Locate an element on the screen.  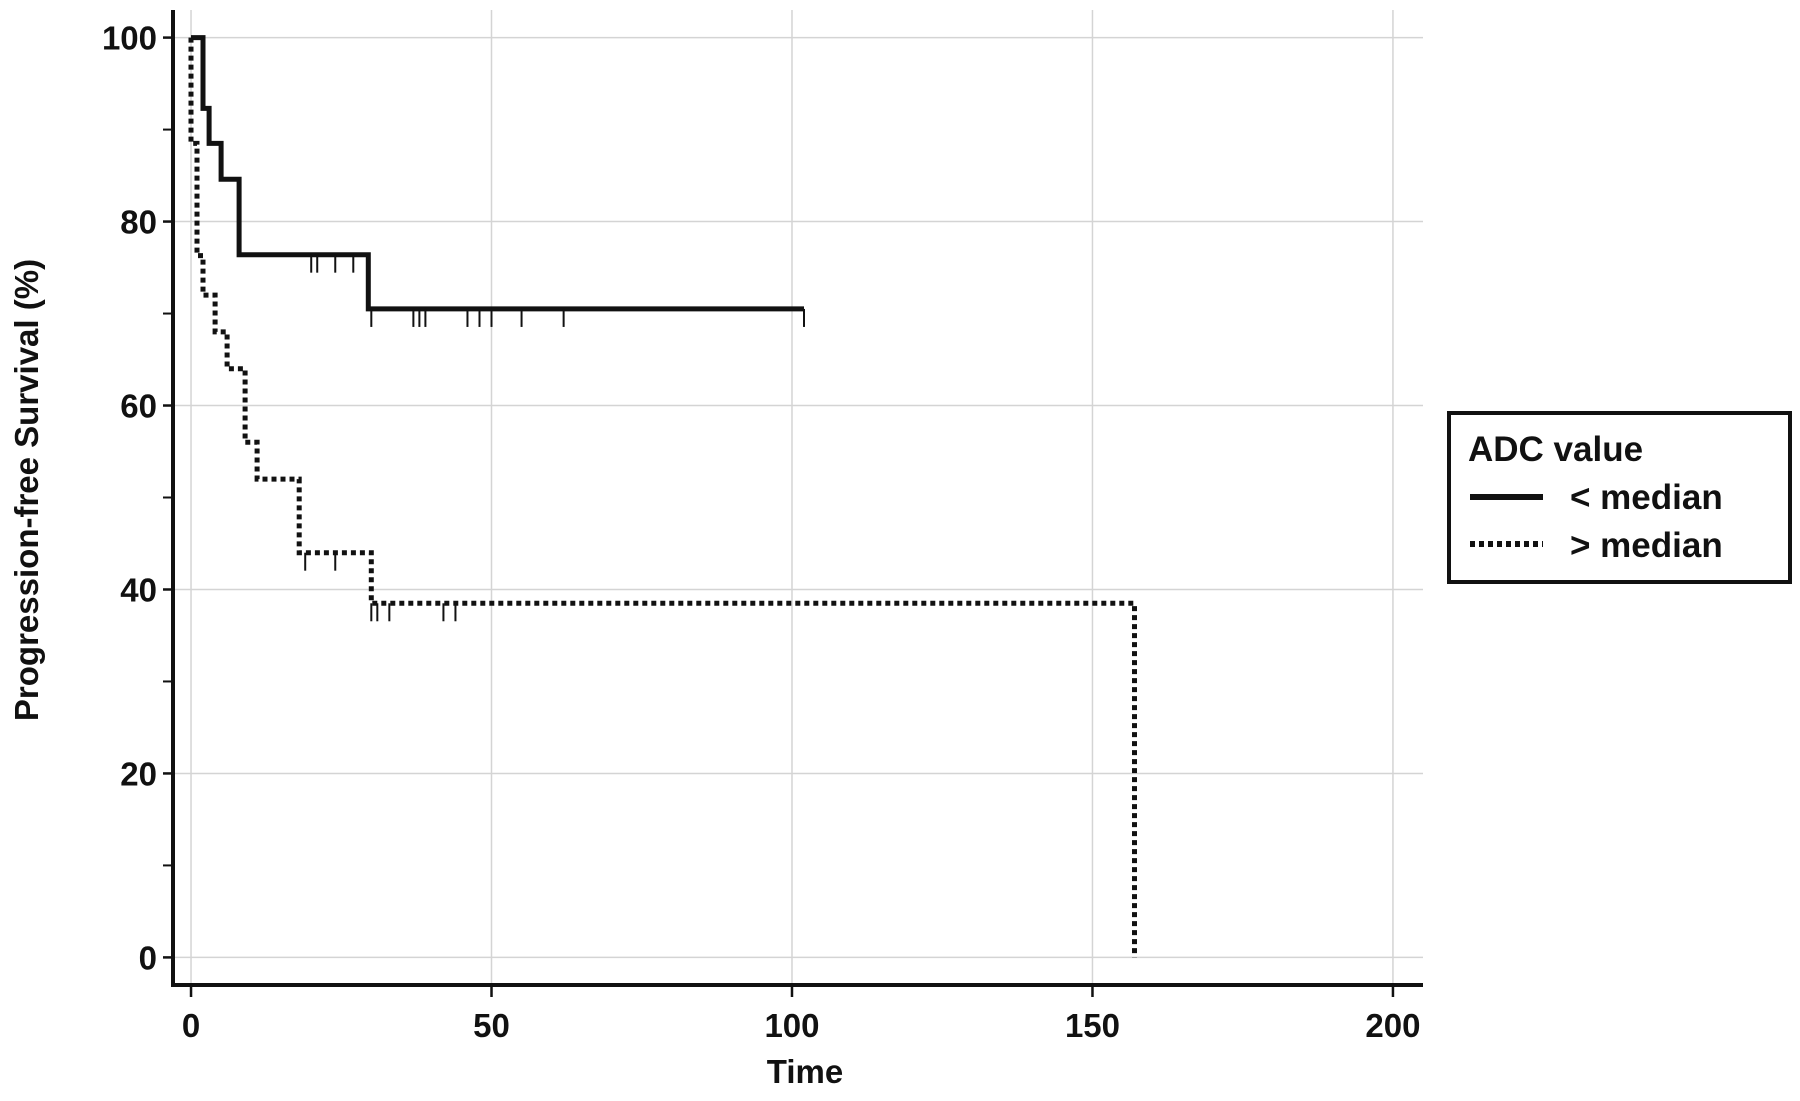
x-tick-label: 50 is located at coordinates (491, 1025).